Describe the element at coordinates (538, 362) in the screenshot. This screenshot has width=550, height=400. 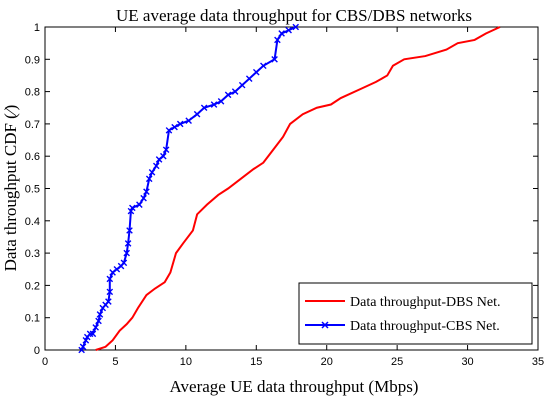
I see `x-tick-label: 35` at that location.